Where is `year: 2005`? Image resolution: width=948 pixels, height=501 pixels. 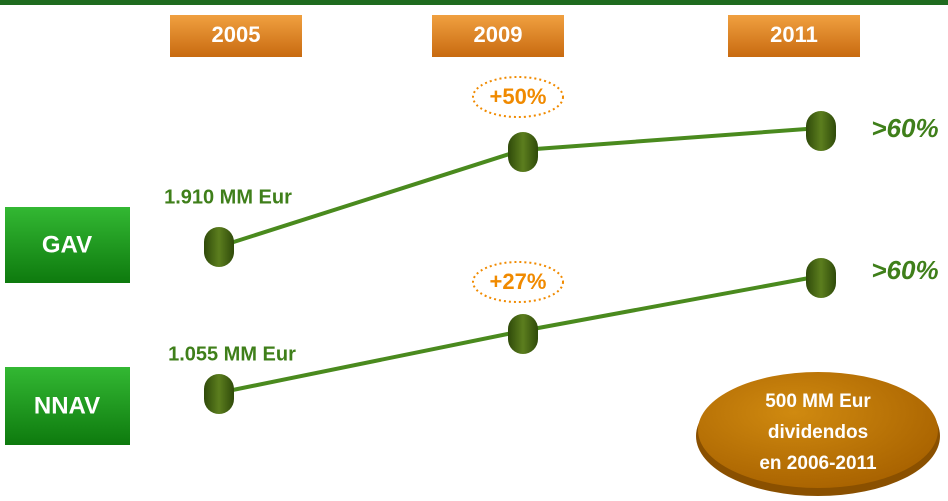 year: 2005 is located at coordinates (236, 34).